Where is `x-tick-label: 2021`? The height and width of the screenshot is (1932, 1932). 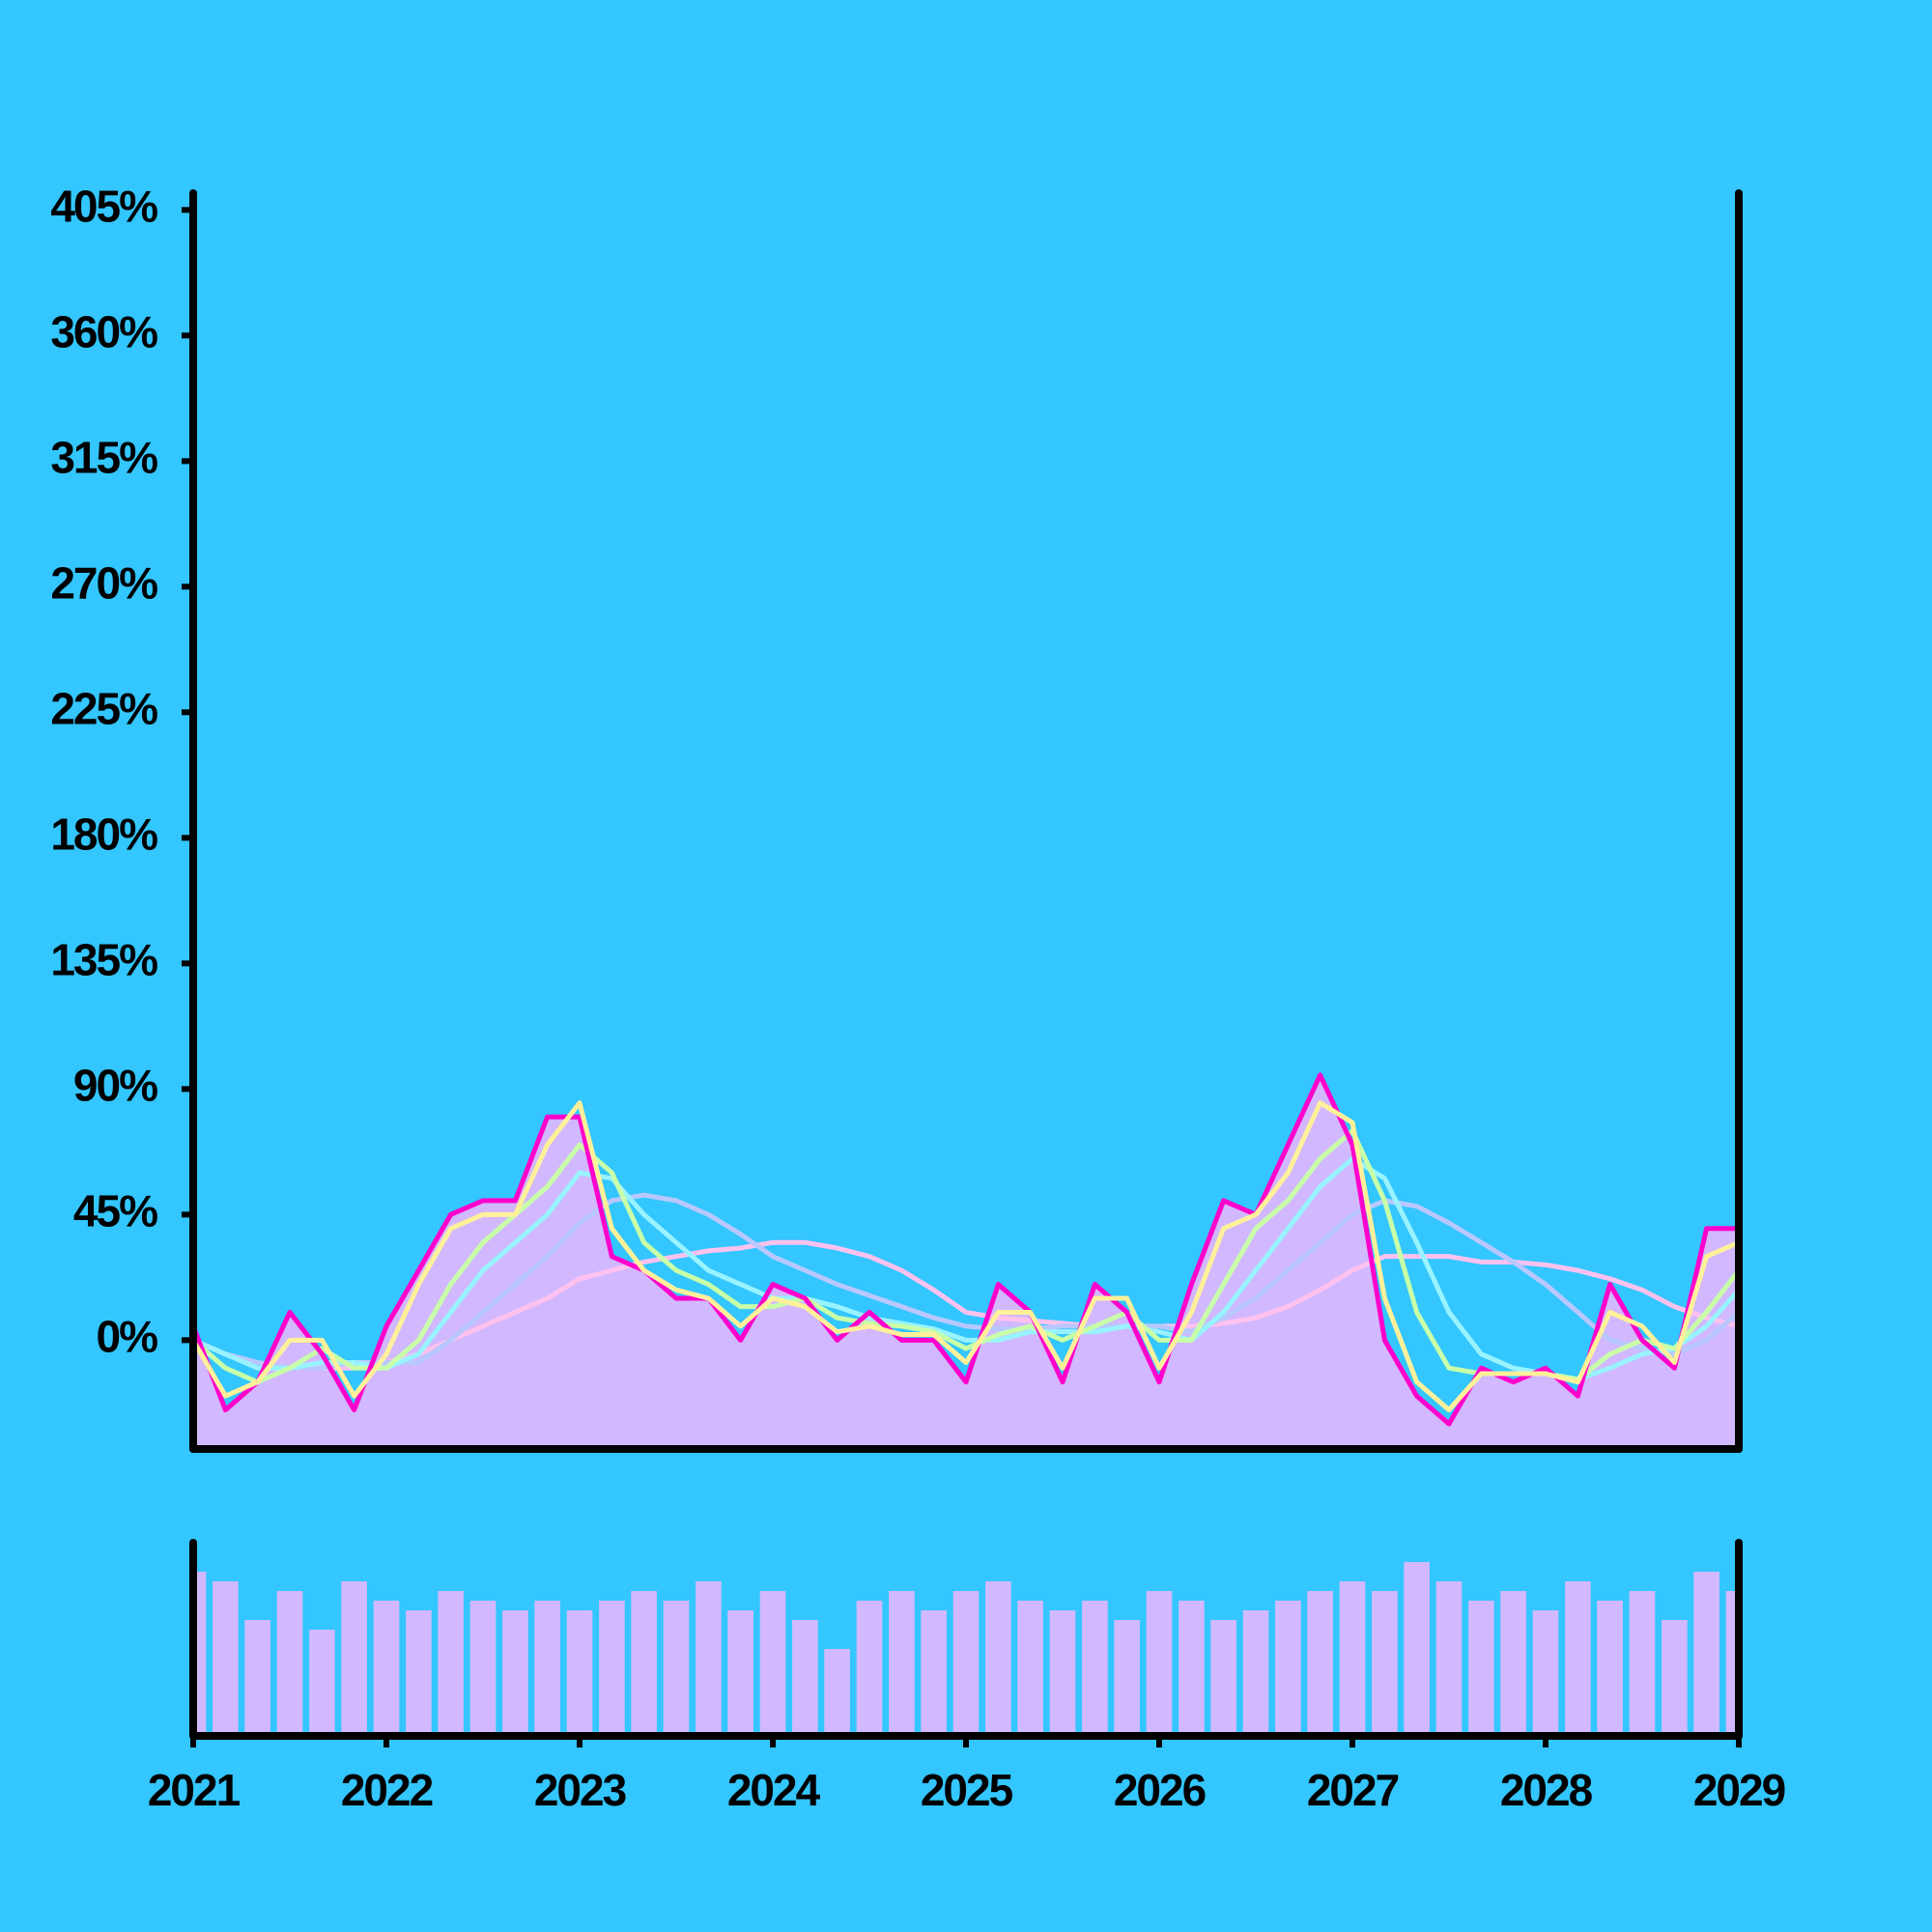 x-tick-label: 2021 is located at coordinates (194, 1790).